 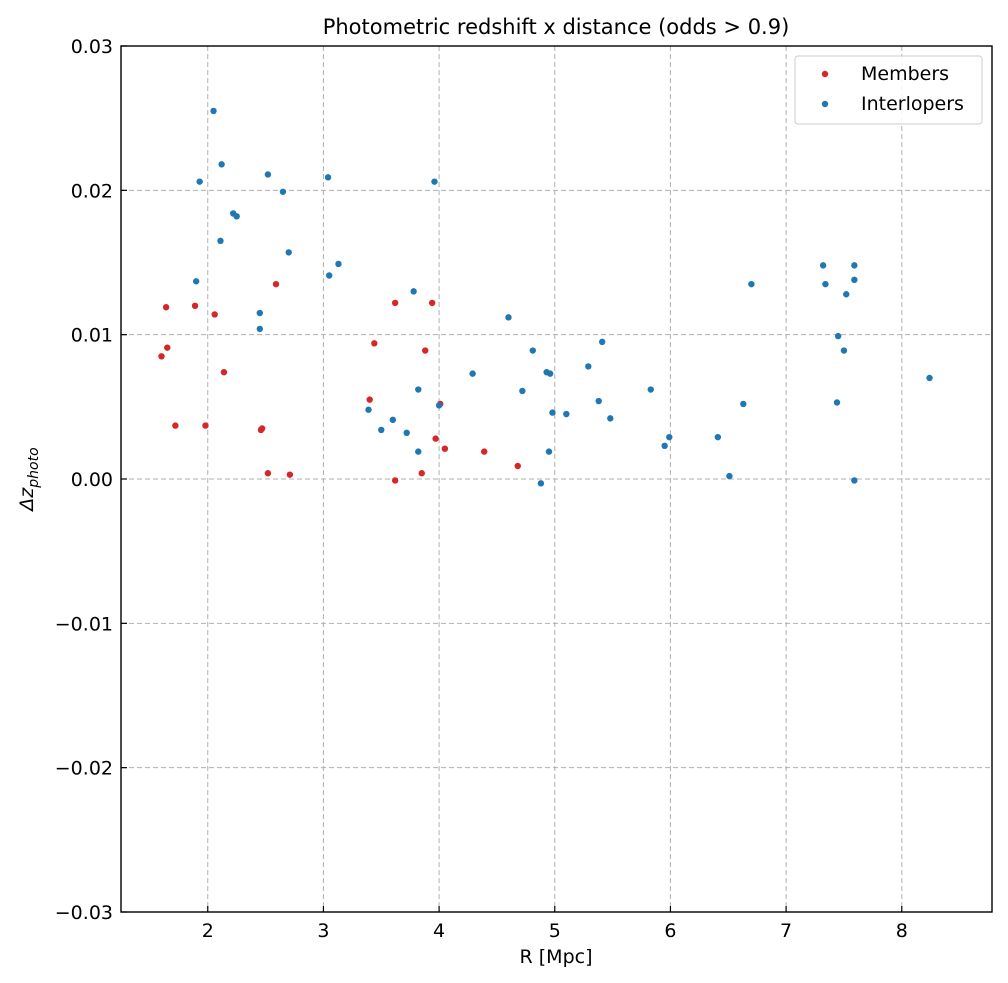 What do you see at coordinates (92, 47) in the screenshot?
I see `y-tick-label: 0.03` at bounding box center [92, 47].